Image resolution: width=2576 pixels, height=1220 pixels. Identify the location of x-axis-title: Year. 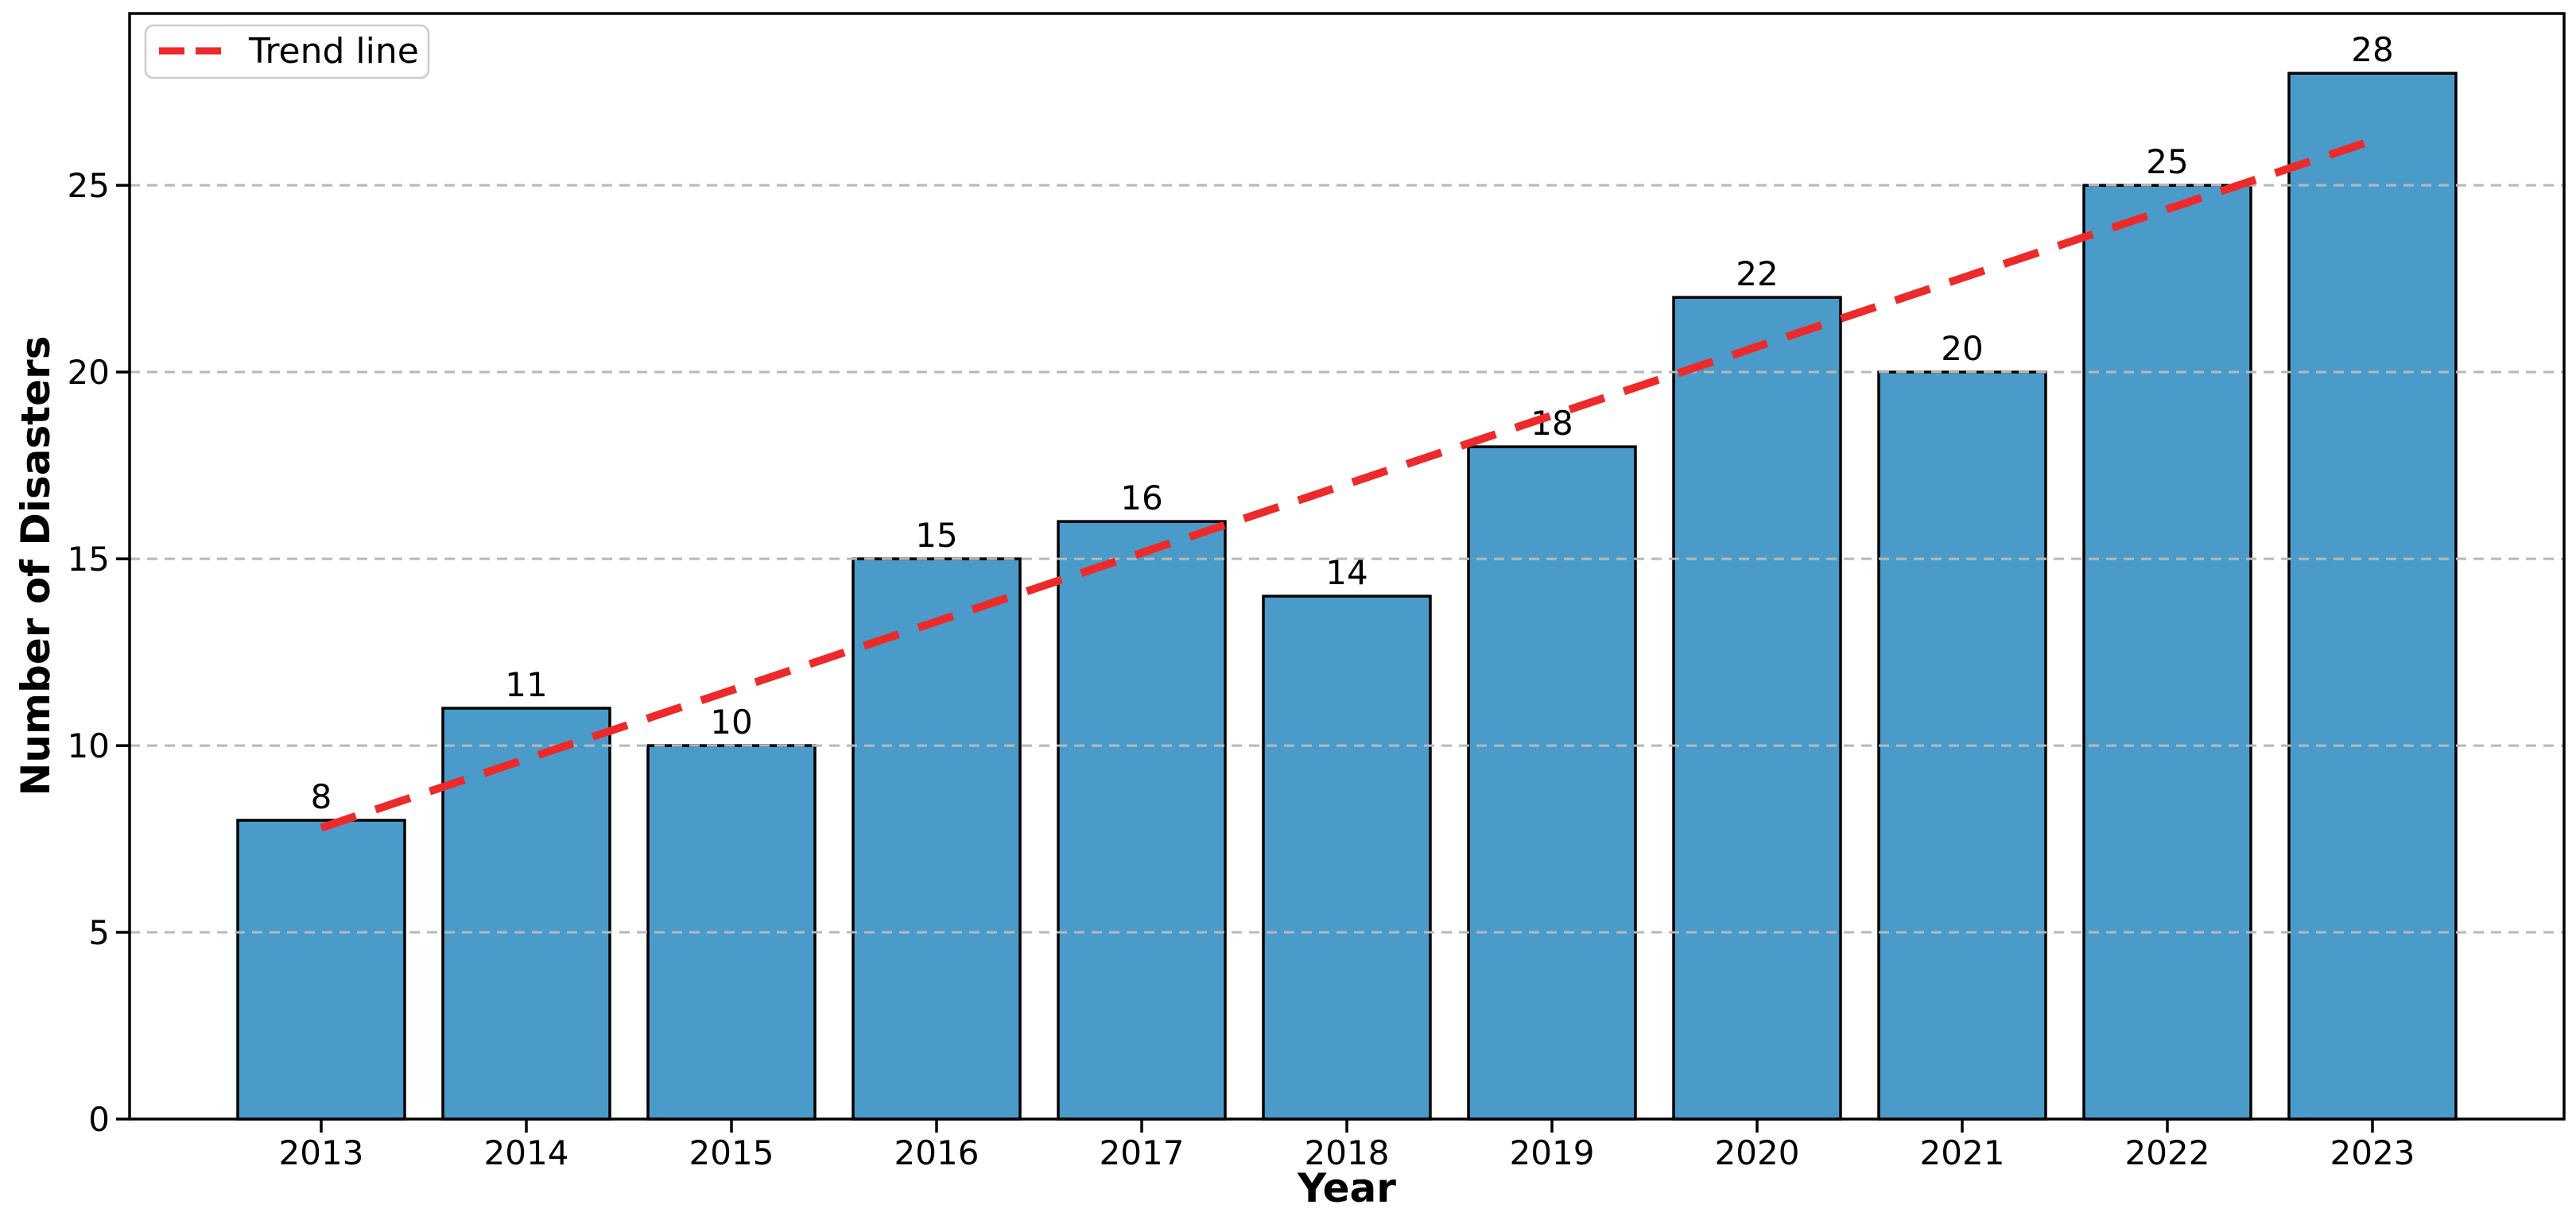
(1346, 1188).